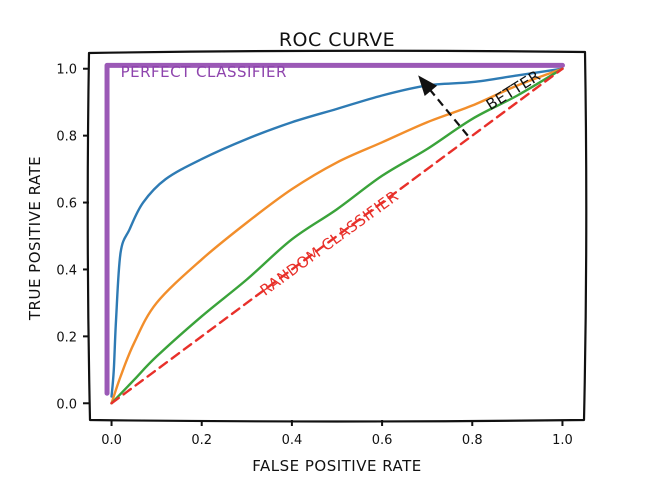 This screenshot has width=646, height=483. I want to click on x-tick-label: 0.0, so click(111, 440).